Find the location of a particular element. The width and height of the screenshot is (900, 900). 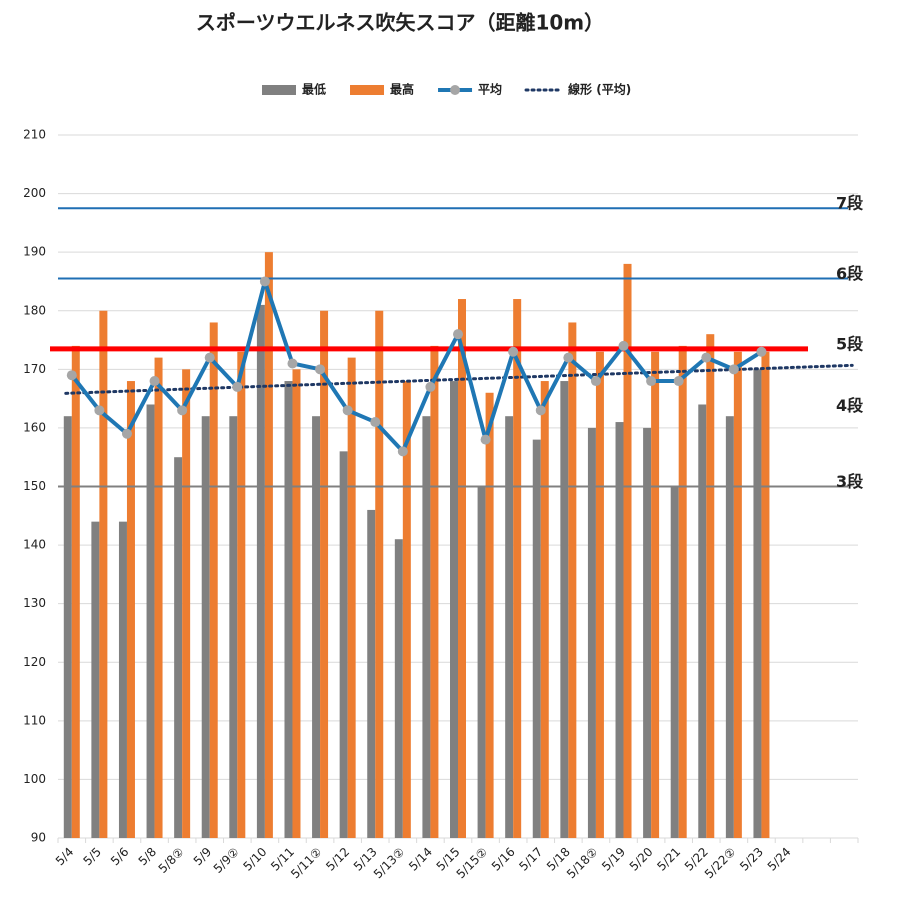

legend-label: 最高 is located at coordinates (402, 89).